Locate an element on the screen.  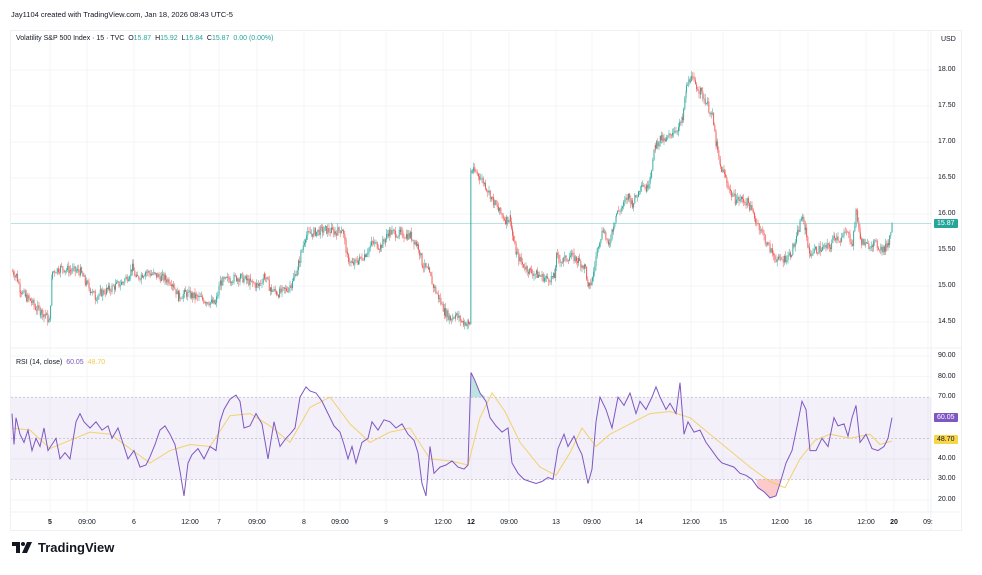
time-axis-label: 7 is located at coordinates (219, 522).